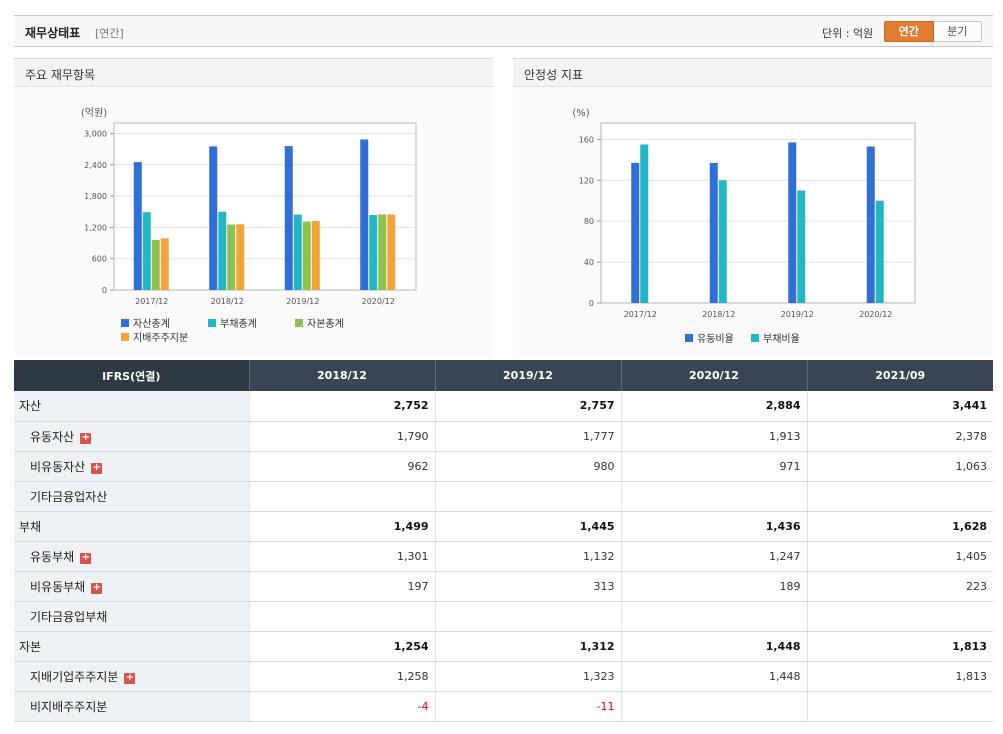 This screenshot has height=734, width=1003. Describe the element at coordinates (503, 466) in the screenshot. I see `table-row: 비유동자산 +962 980 971 1,063` at that location.